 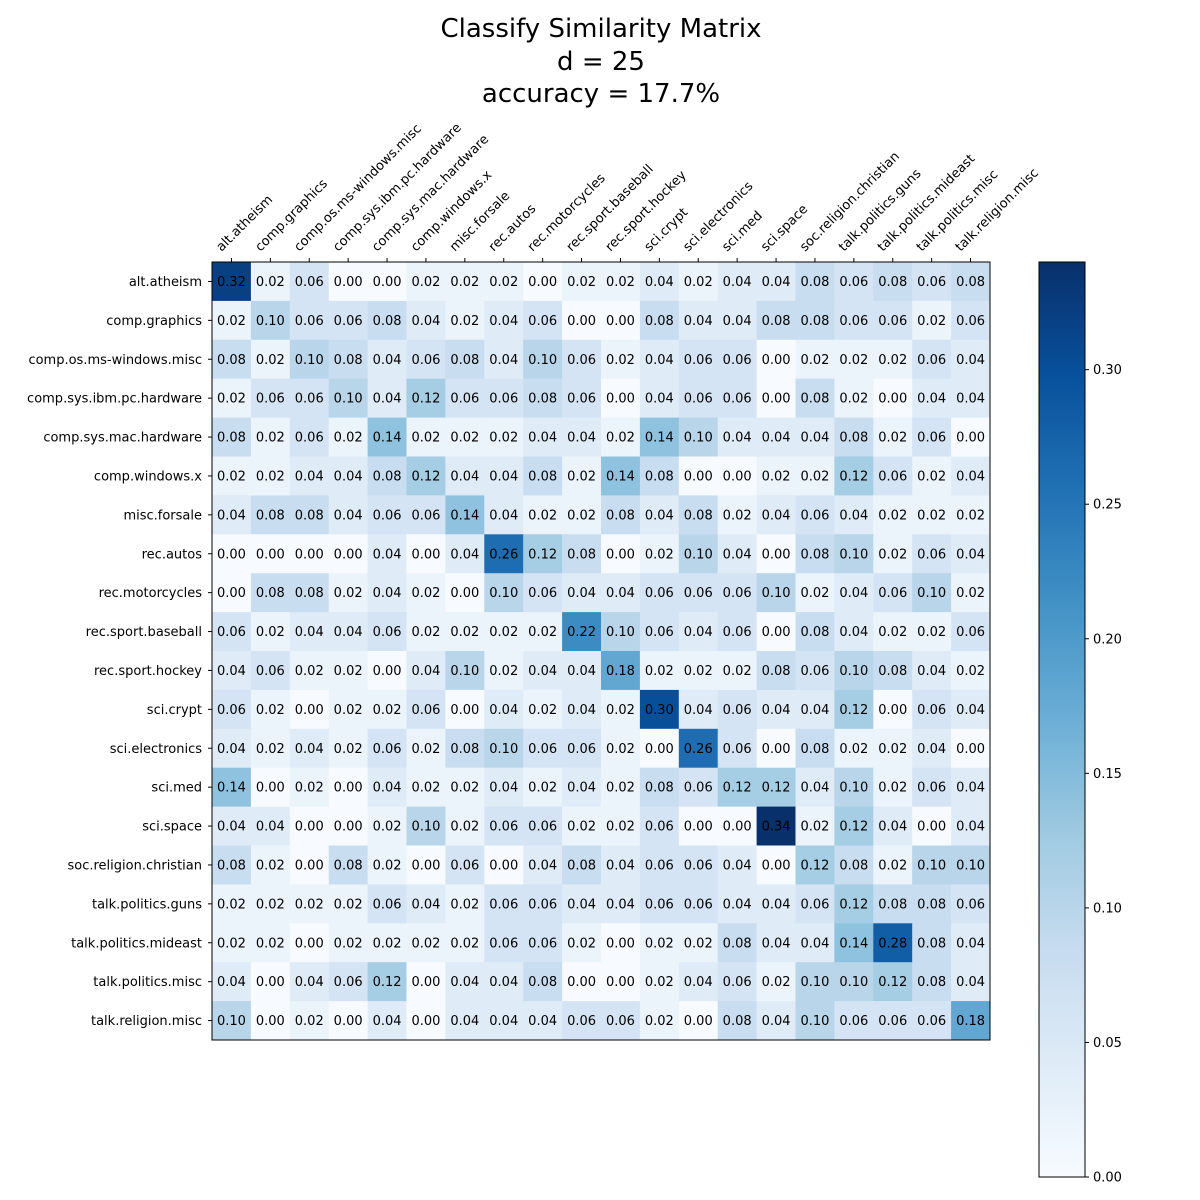 I want to click on cell-value-label: 0.32, so click(x=231, y=282).